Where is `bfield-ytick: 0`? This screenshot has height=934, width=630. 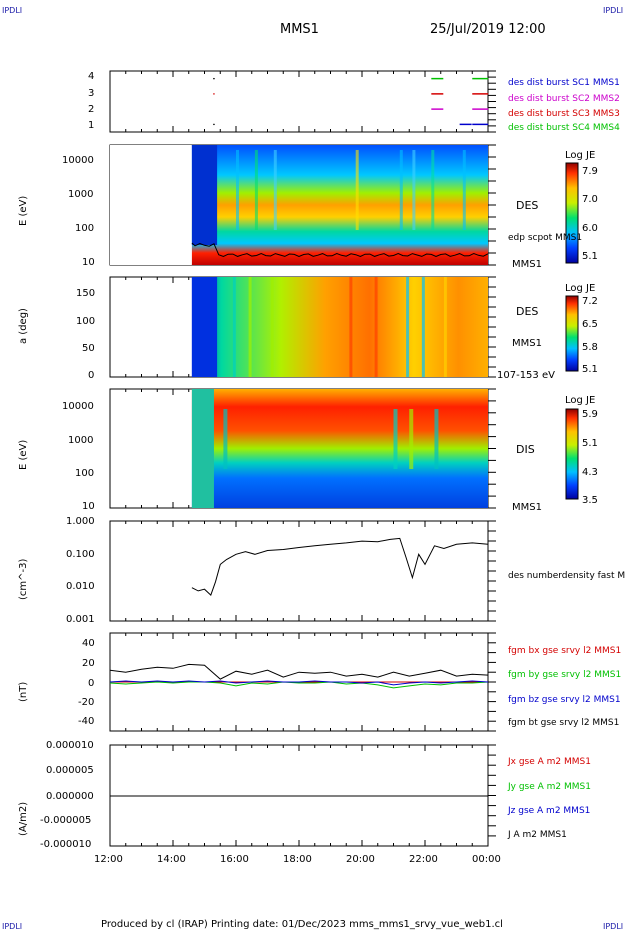
bfield-ytick: 0 is located at coordinates (91, 683).